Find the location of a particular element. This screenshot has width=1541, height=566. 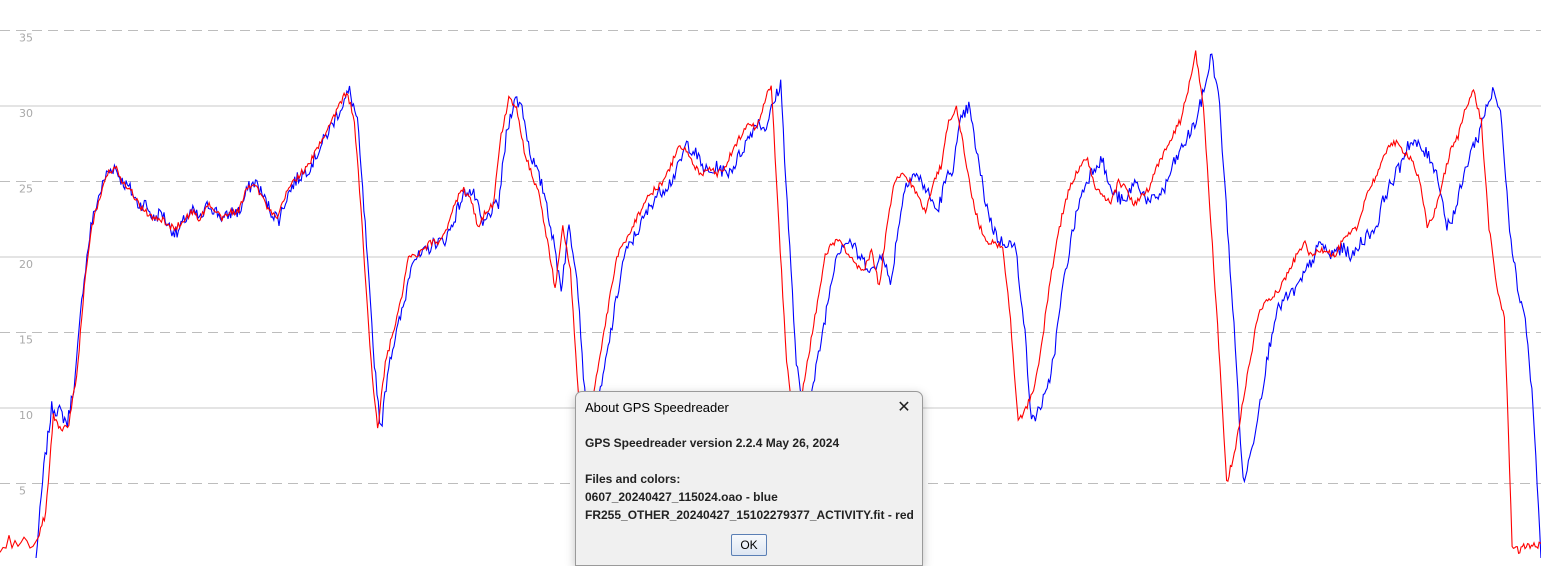

y-tick-label: 25 is located at coordinates (26, 189).